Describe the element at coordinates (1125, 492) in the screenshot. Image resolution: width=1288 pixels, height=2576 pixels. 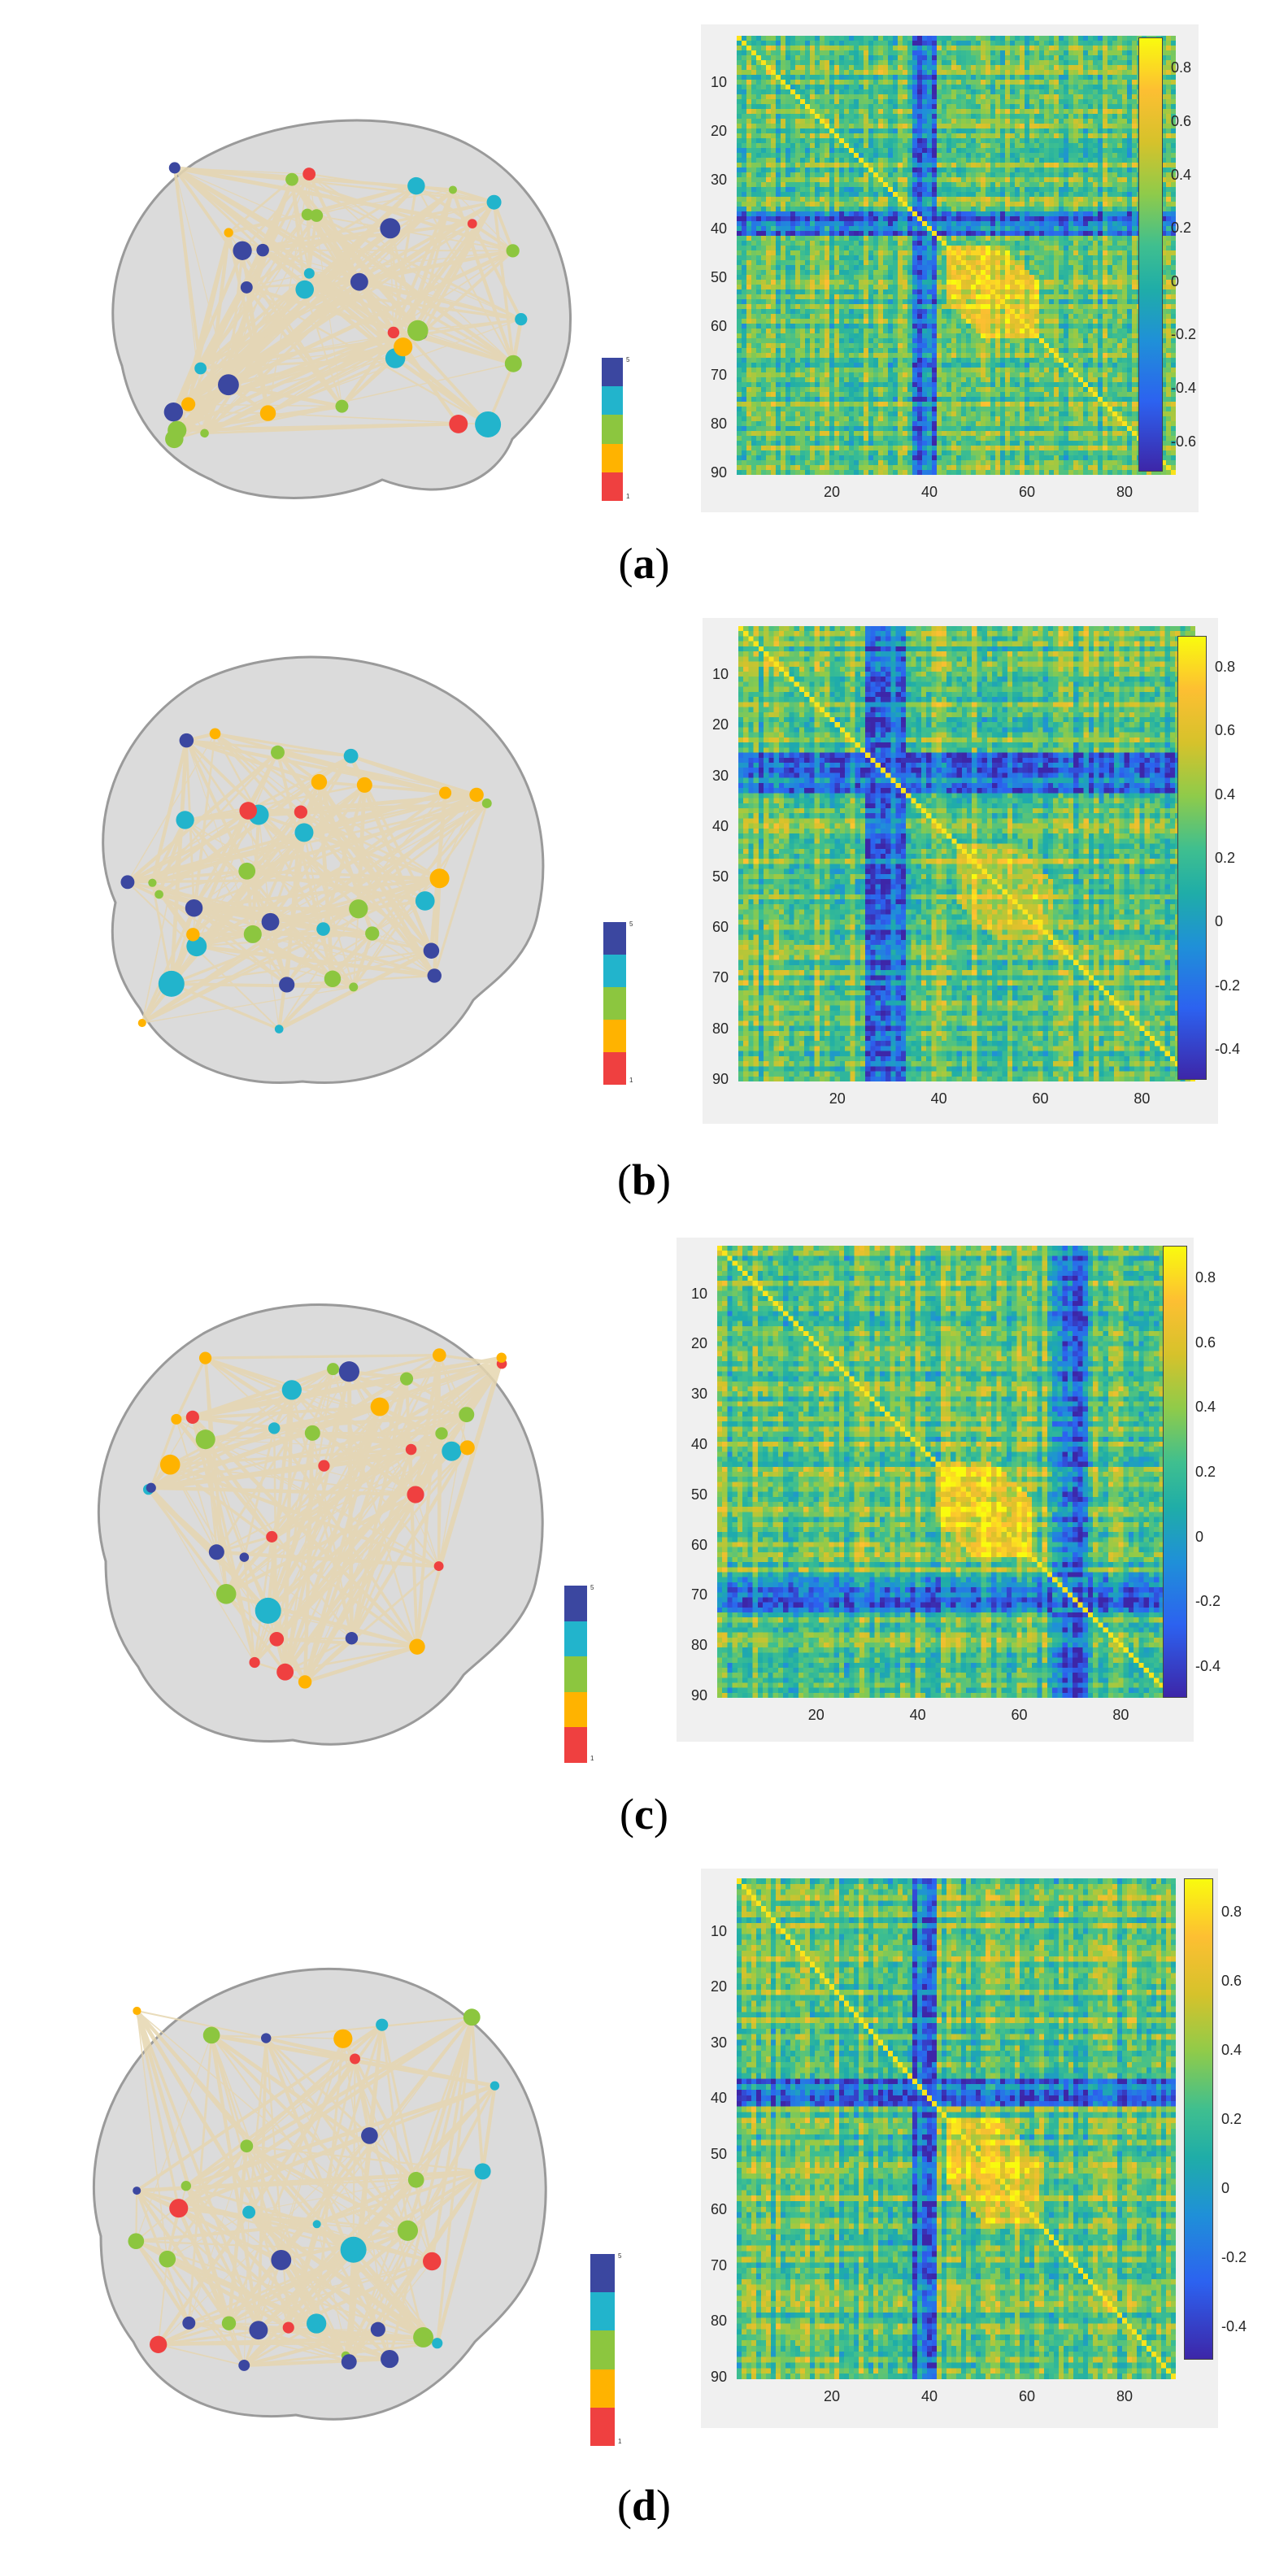
I see `x-tick-label: 80` at that location.